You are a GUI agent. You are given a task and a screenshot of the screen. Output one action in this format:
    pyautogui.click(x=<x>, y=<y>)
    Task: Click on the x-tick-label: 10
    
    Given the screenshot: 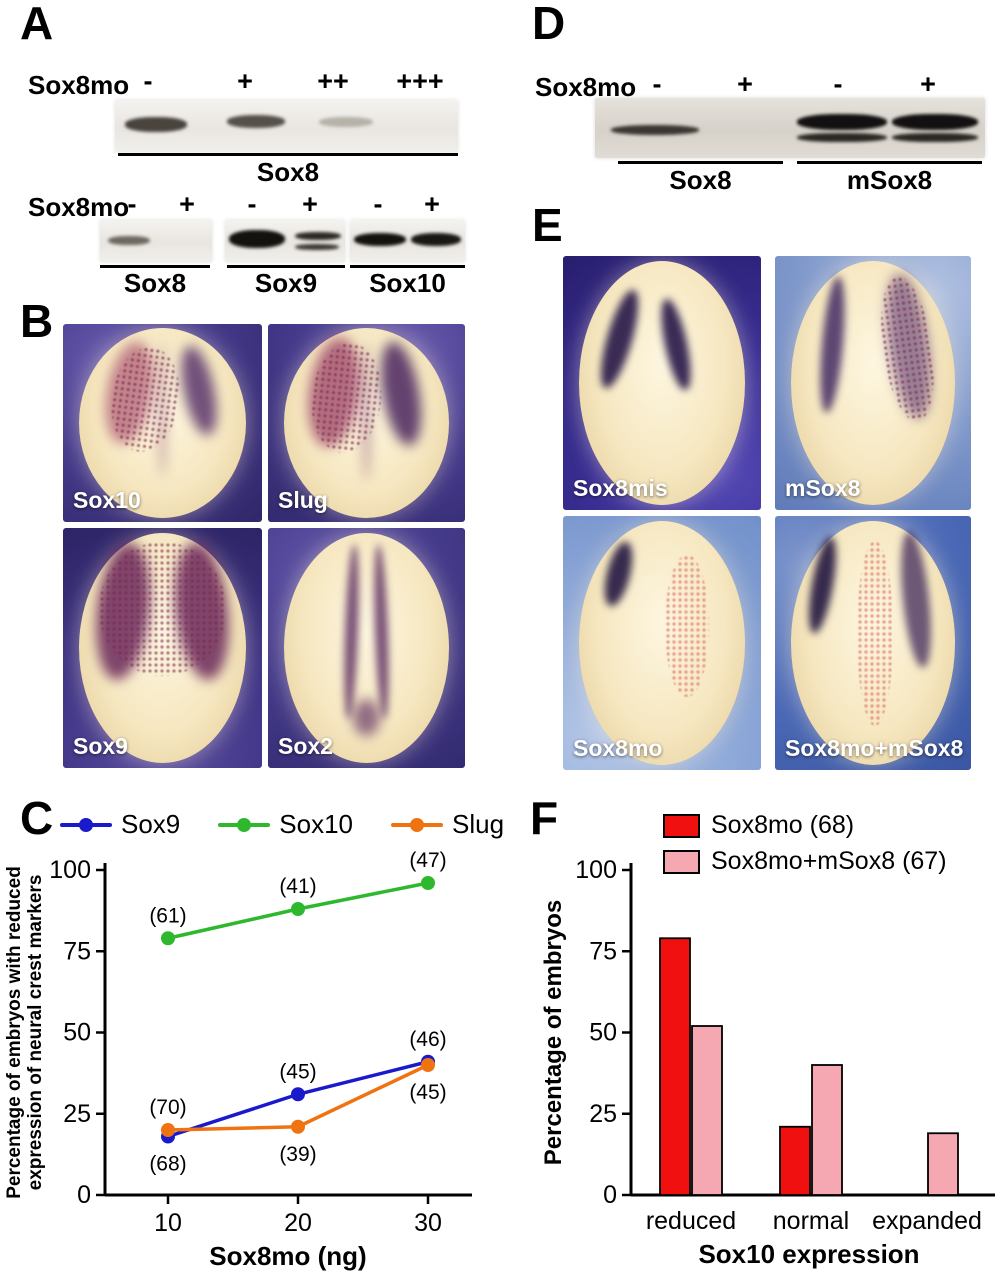 What is the action you would take?
    pyautogui.click(x=168, y=1223)
    